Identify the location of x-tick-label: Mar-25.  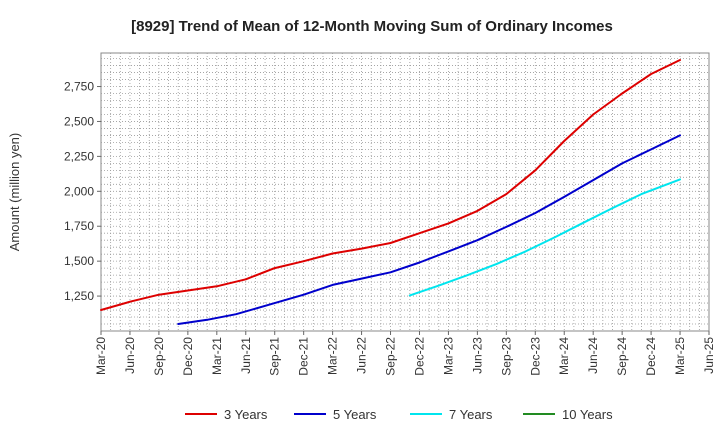
(680, 356).